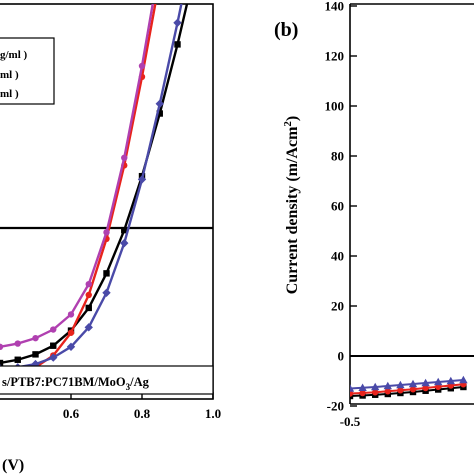  Describe the element at coordinates (335, 7) in the screenshot. I see `panel-b-y-tick-label: 140` at that location.